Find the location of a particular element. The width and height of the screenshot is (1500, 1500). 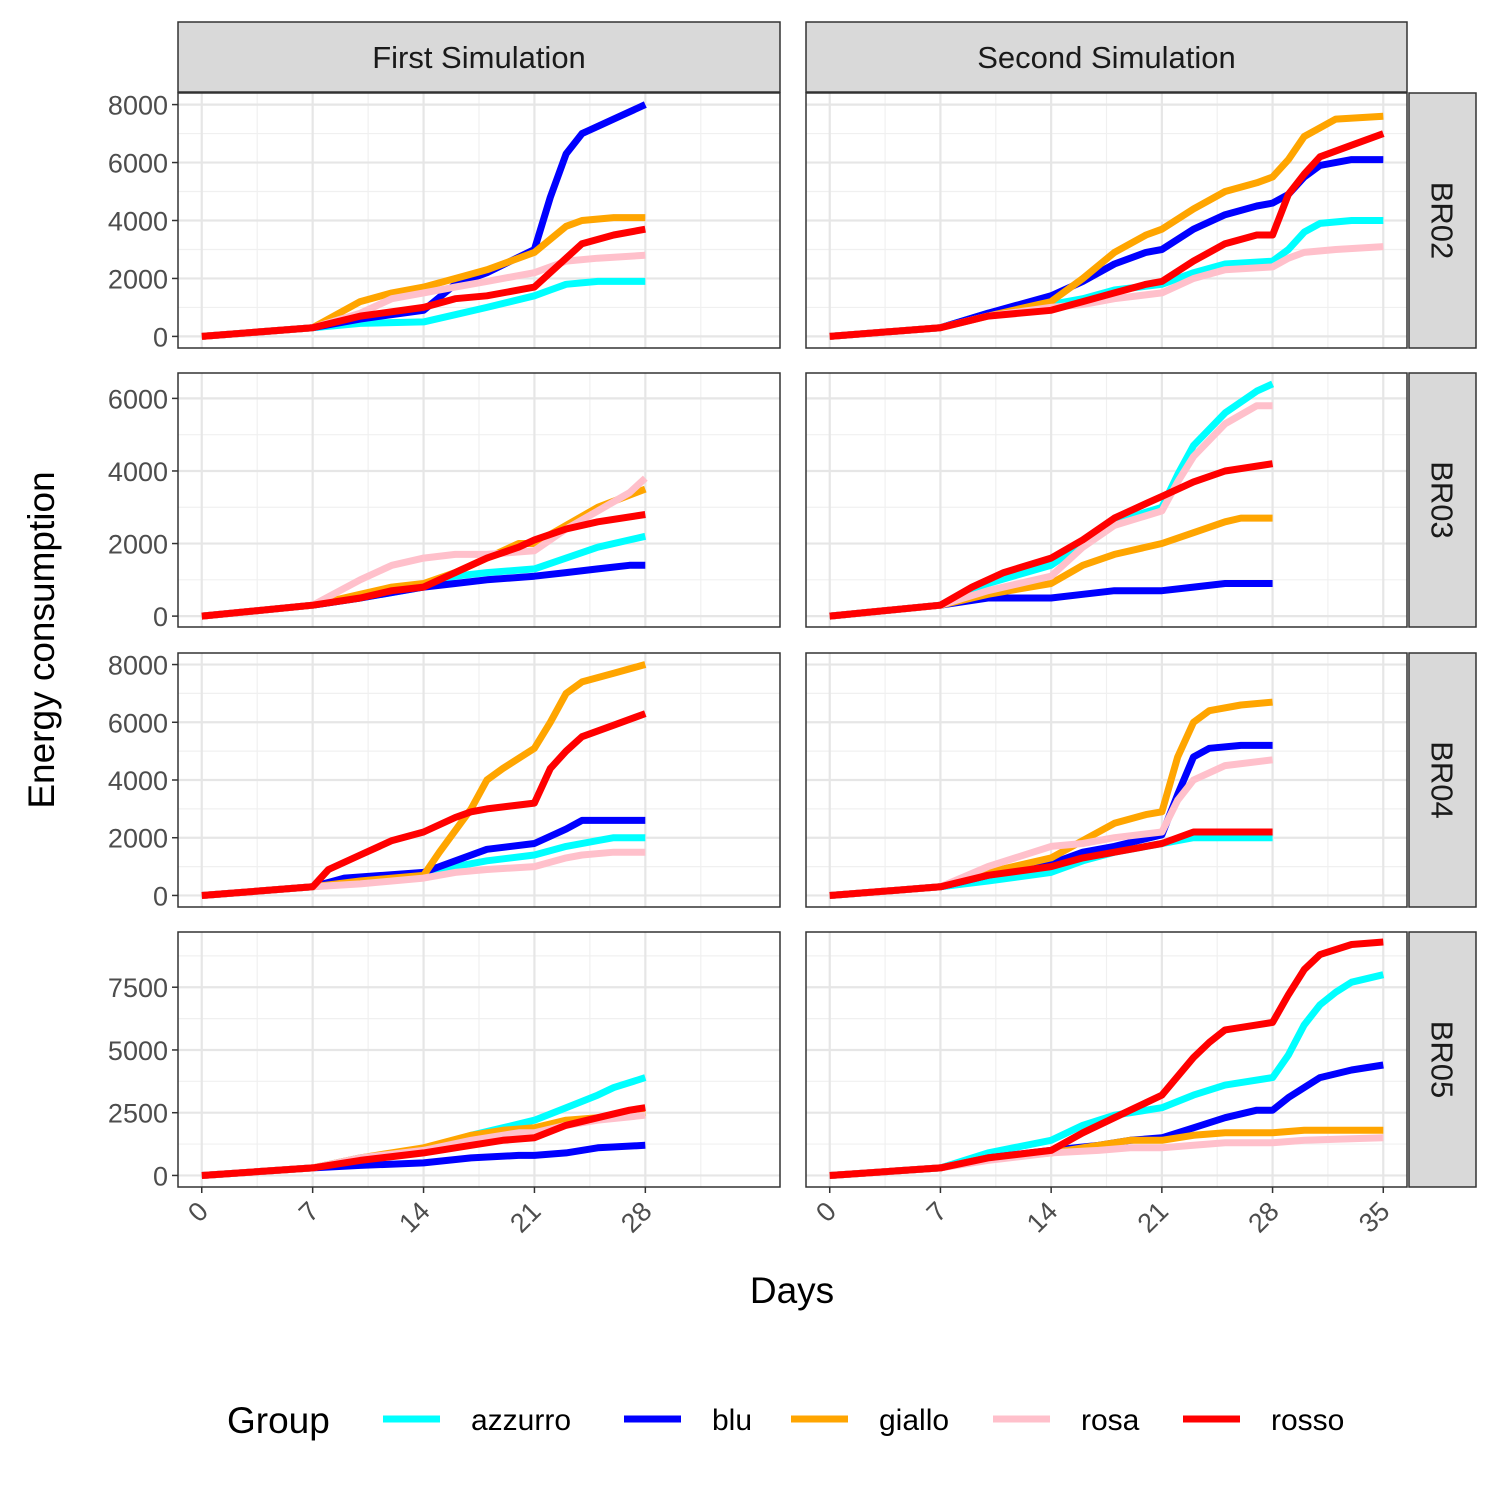

y-tick-label-br03-0: 0 is located at coordinates (160, 617).